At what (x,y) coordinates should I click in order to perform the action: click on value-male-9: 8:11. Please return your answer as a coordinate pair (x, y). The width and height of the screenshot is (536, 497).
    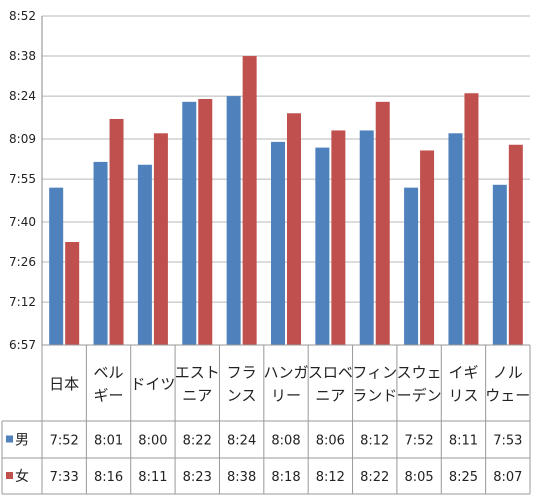
    Looking at the image, I should click on (463, 441).